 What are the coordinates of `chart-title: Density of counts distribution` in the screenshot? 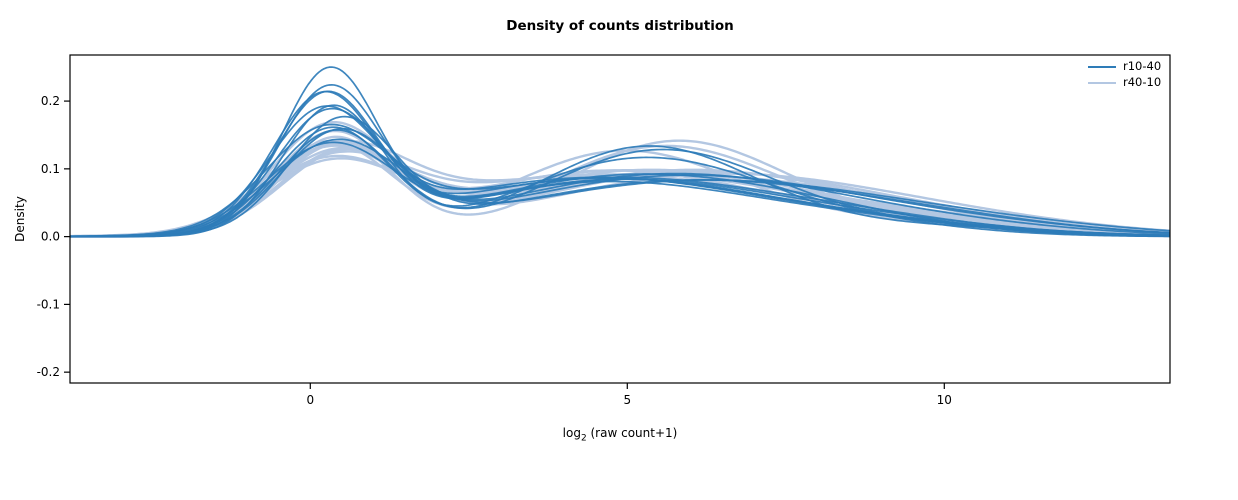 It's located at (620, 26).